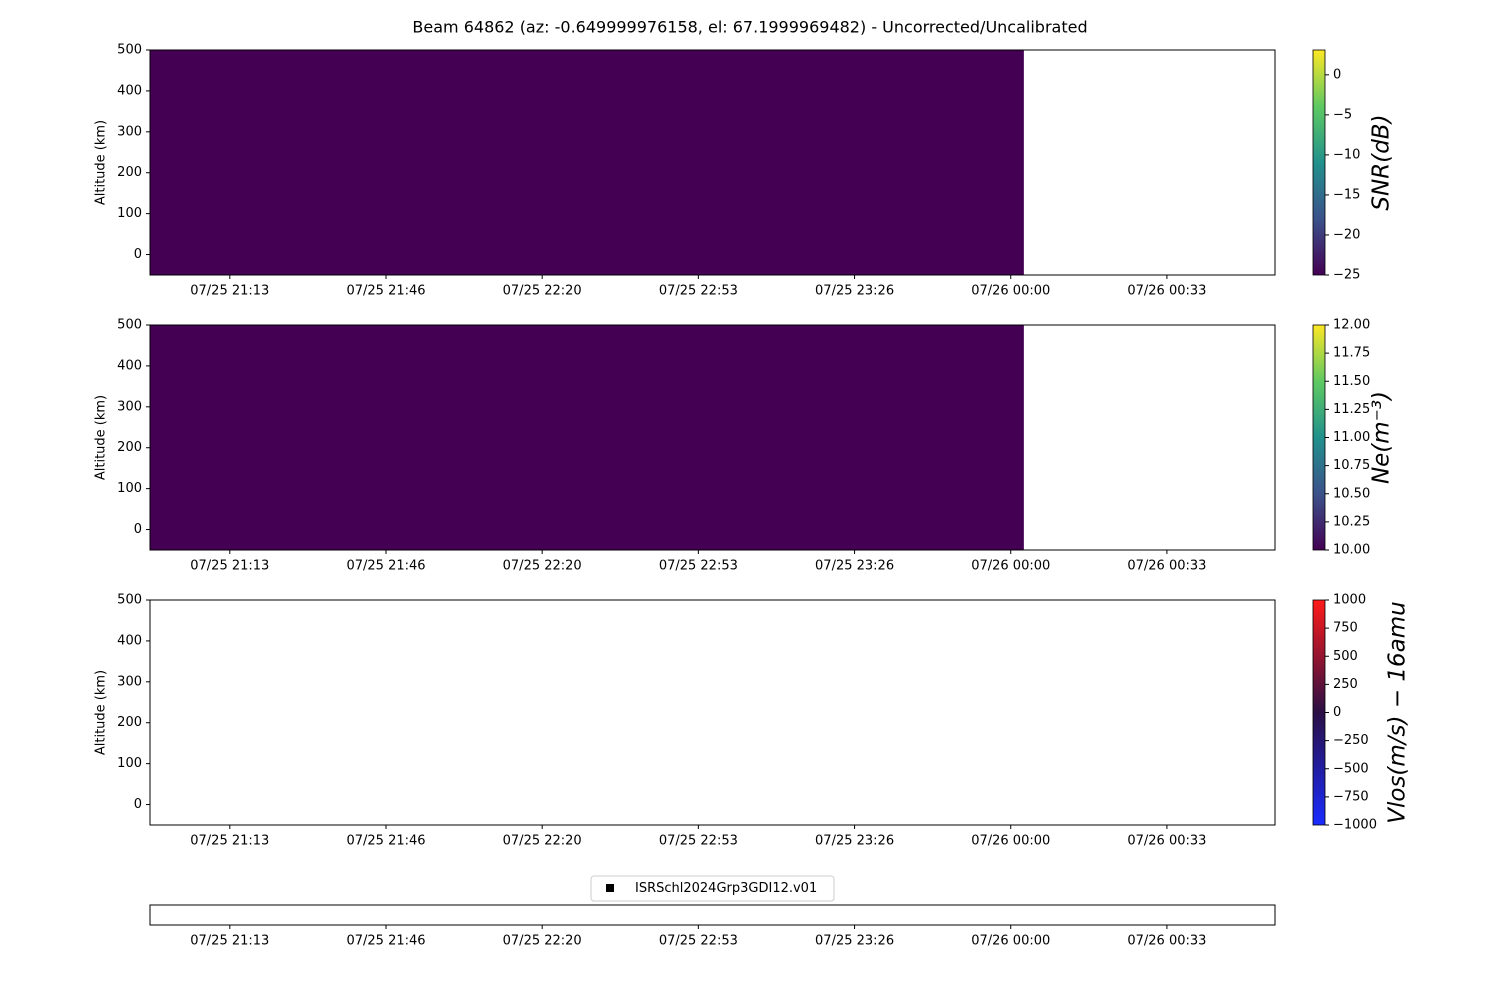 This screenshot has width=1500, height=1000. I want to click on colorbar-tick-label: −25, so click(1346, 275).